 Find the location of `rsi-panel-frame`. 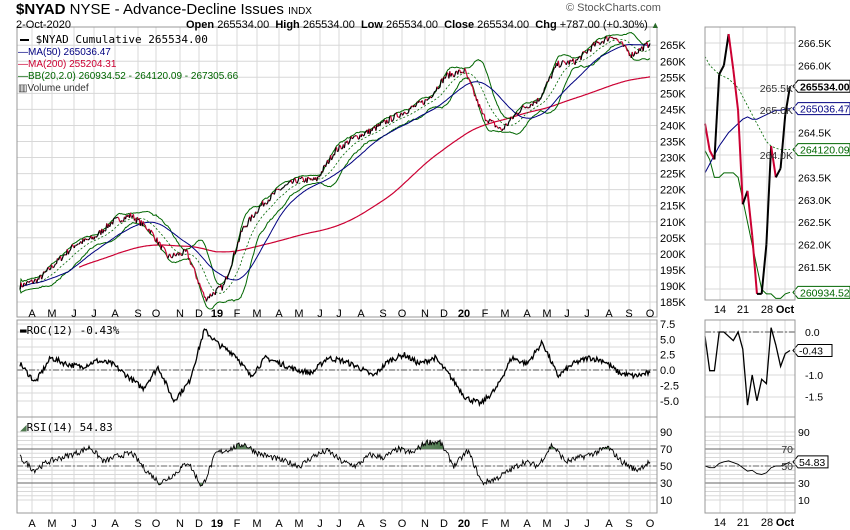

rsi-panel-frame is located at coordinates (337, 465).